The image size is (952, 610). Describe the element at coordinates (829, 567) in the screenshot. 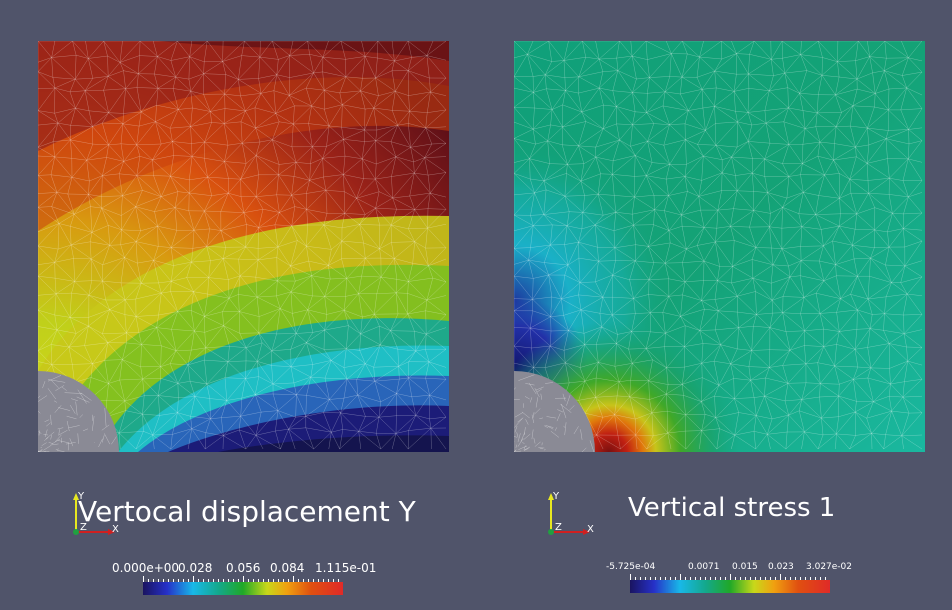

I see `right-colorbar-label-4: 3.027e-02` at that location.